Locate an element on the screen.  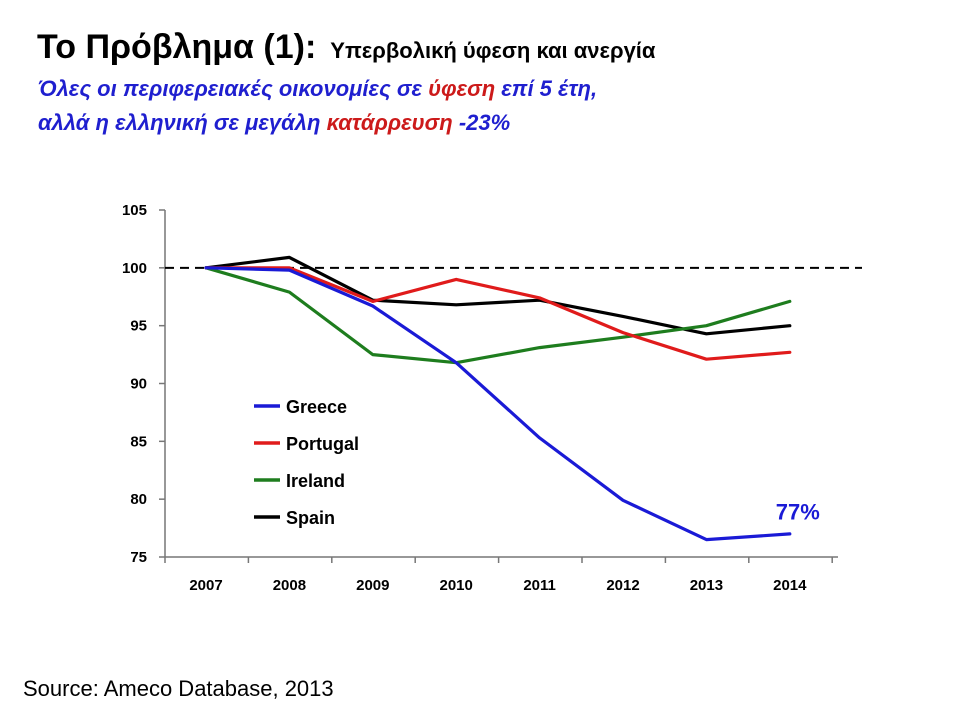
subtitle-1-b: ύφεση is located at coordinates (462, 88).